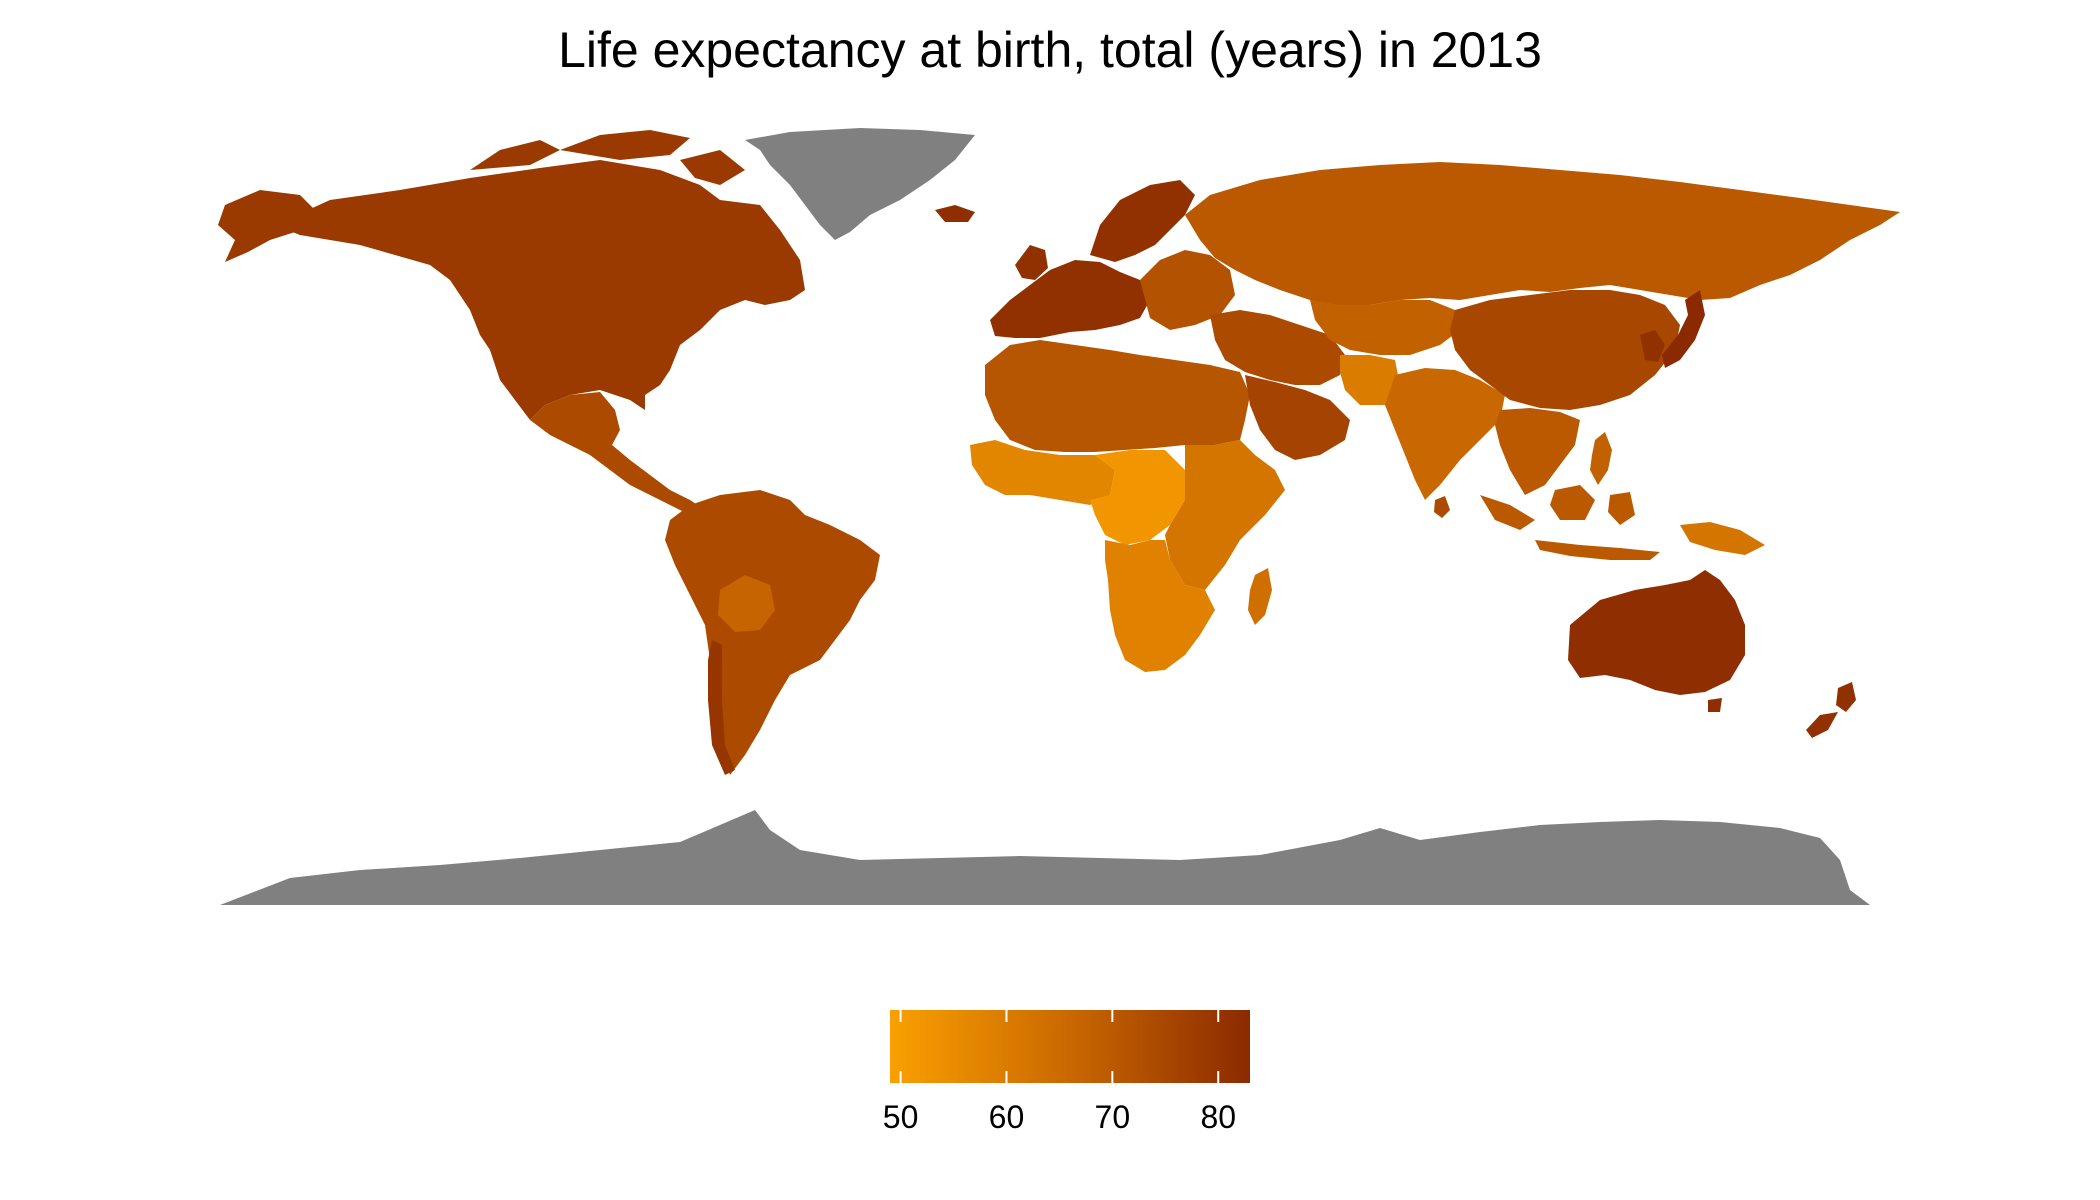  Describe the element at coordinates (1297, 417) in the screenshot. I see `region-arabian-peninsula` at that location.